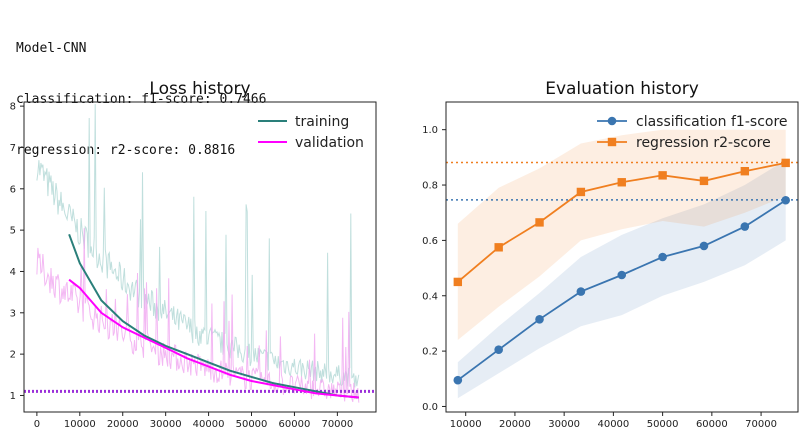  Describe the element at coordinates (213, 338) in the screenshot. I see `validation-series-line` at that location.